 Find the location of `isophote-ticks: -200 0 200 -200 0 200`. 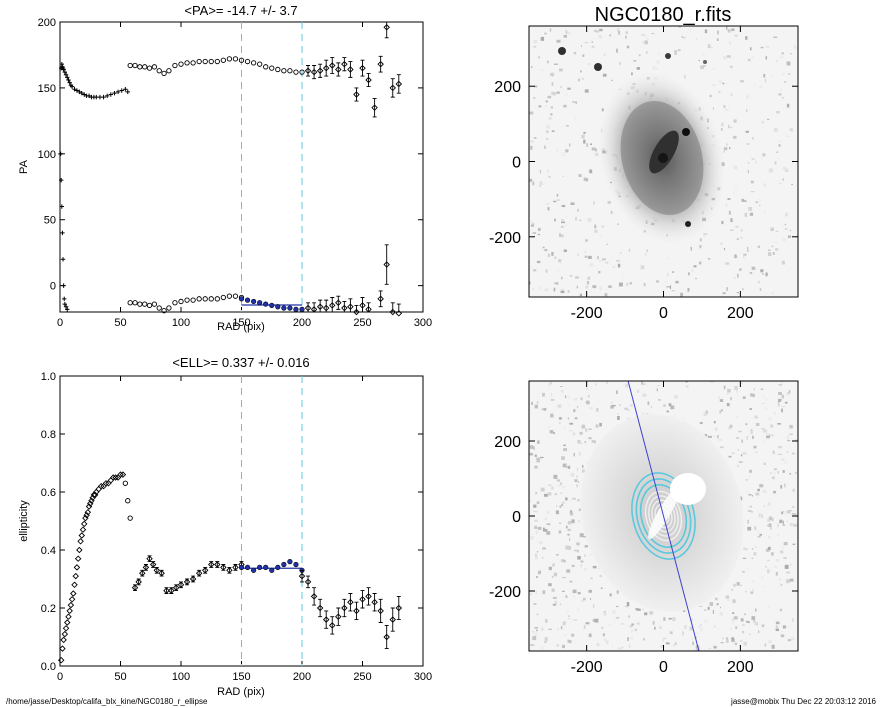

isophote-ticks: -200 0 200 -200 0 200 is located at coordinates (643, 528).